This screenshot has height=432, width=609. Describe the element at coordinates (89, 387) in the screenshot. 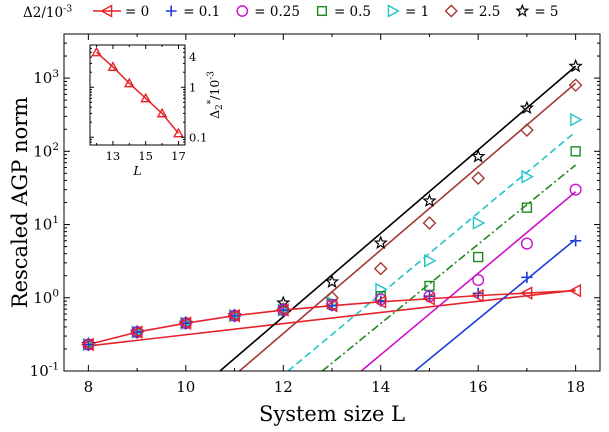

I see `x-tick-label: 8` at that location.